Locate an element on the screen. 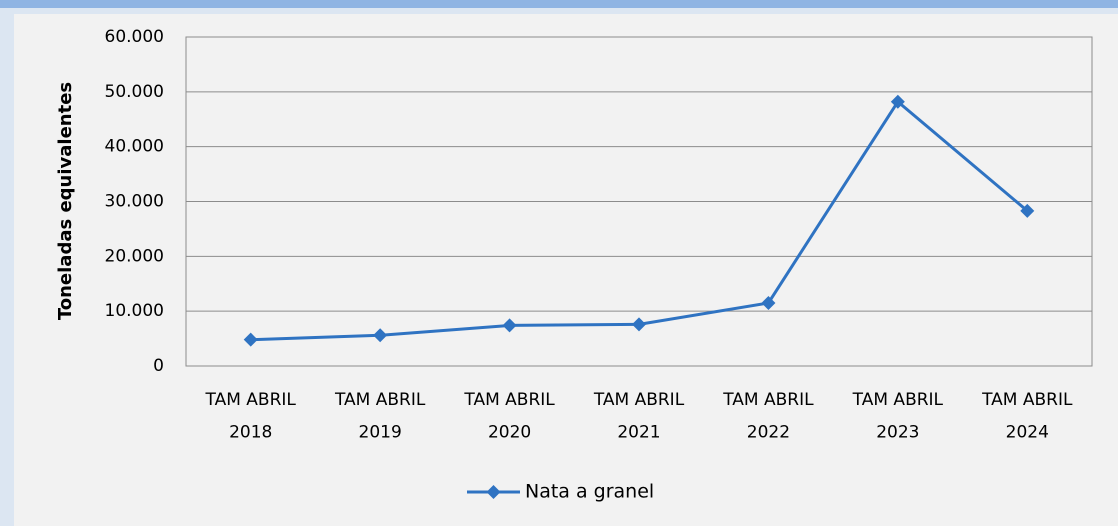  x-tick-label: TAM ABRIL 2019 is located at coordinates (380, 416).